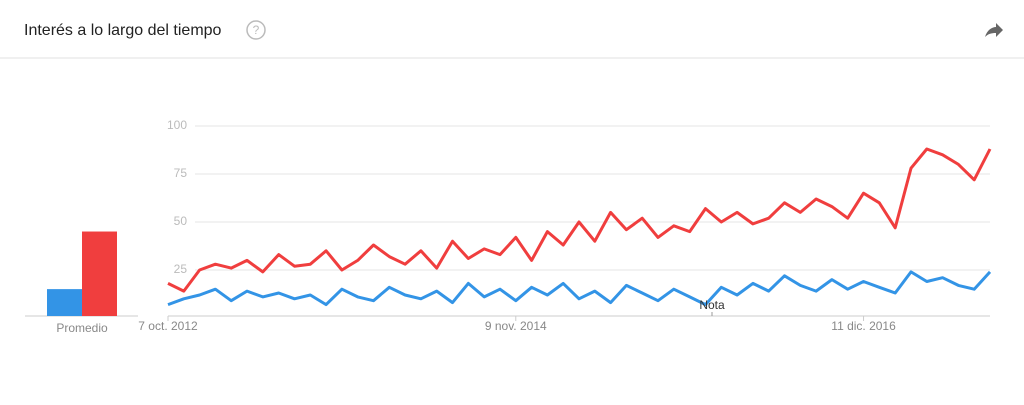  I want to click on y-tick-label: 25, so click(181, 269).